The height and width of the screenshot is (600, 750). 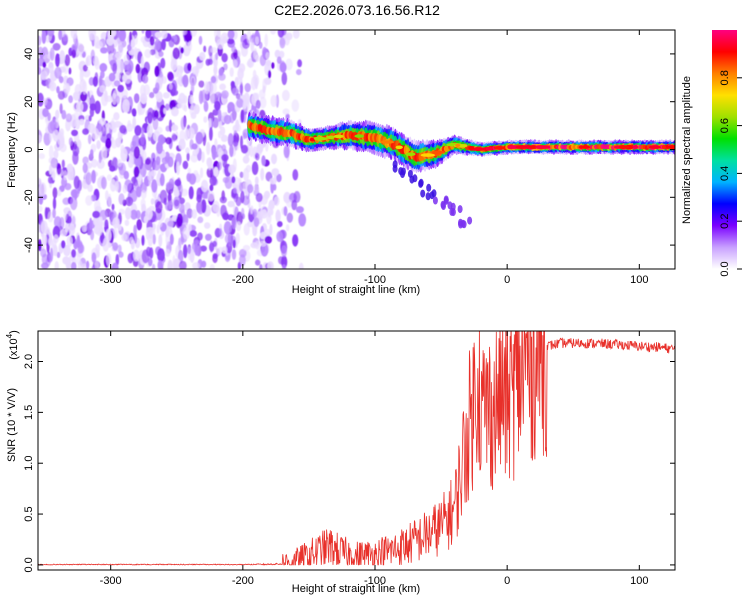 I want to click on snr-ytick-label: 1.0, so click(x=29, y=463).